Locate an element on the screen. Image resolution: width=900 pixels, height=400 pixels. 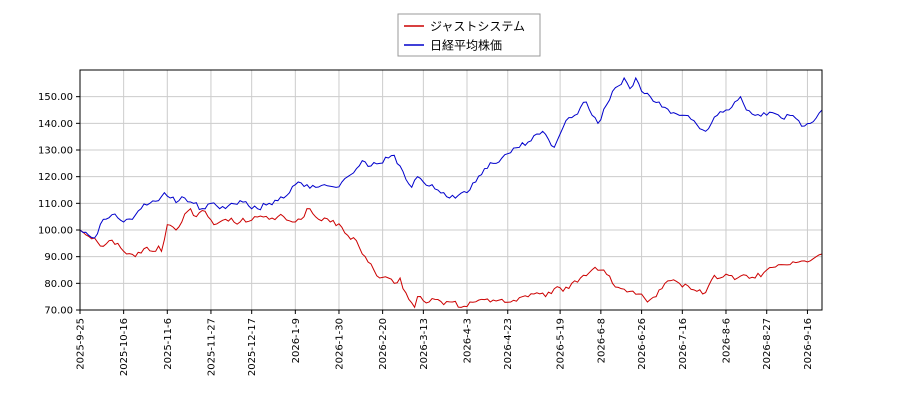
legend: ジャストシステム 日経平均株価 is located at coordinates (469, 35).